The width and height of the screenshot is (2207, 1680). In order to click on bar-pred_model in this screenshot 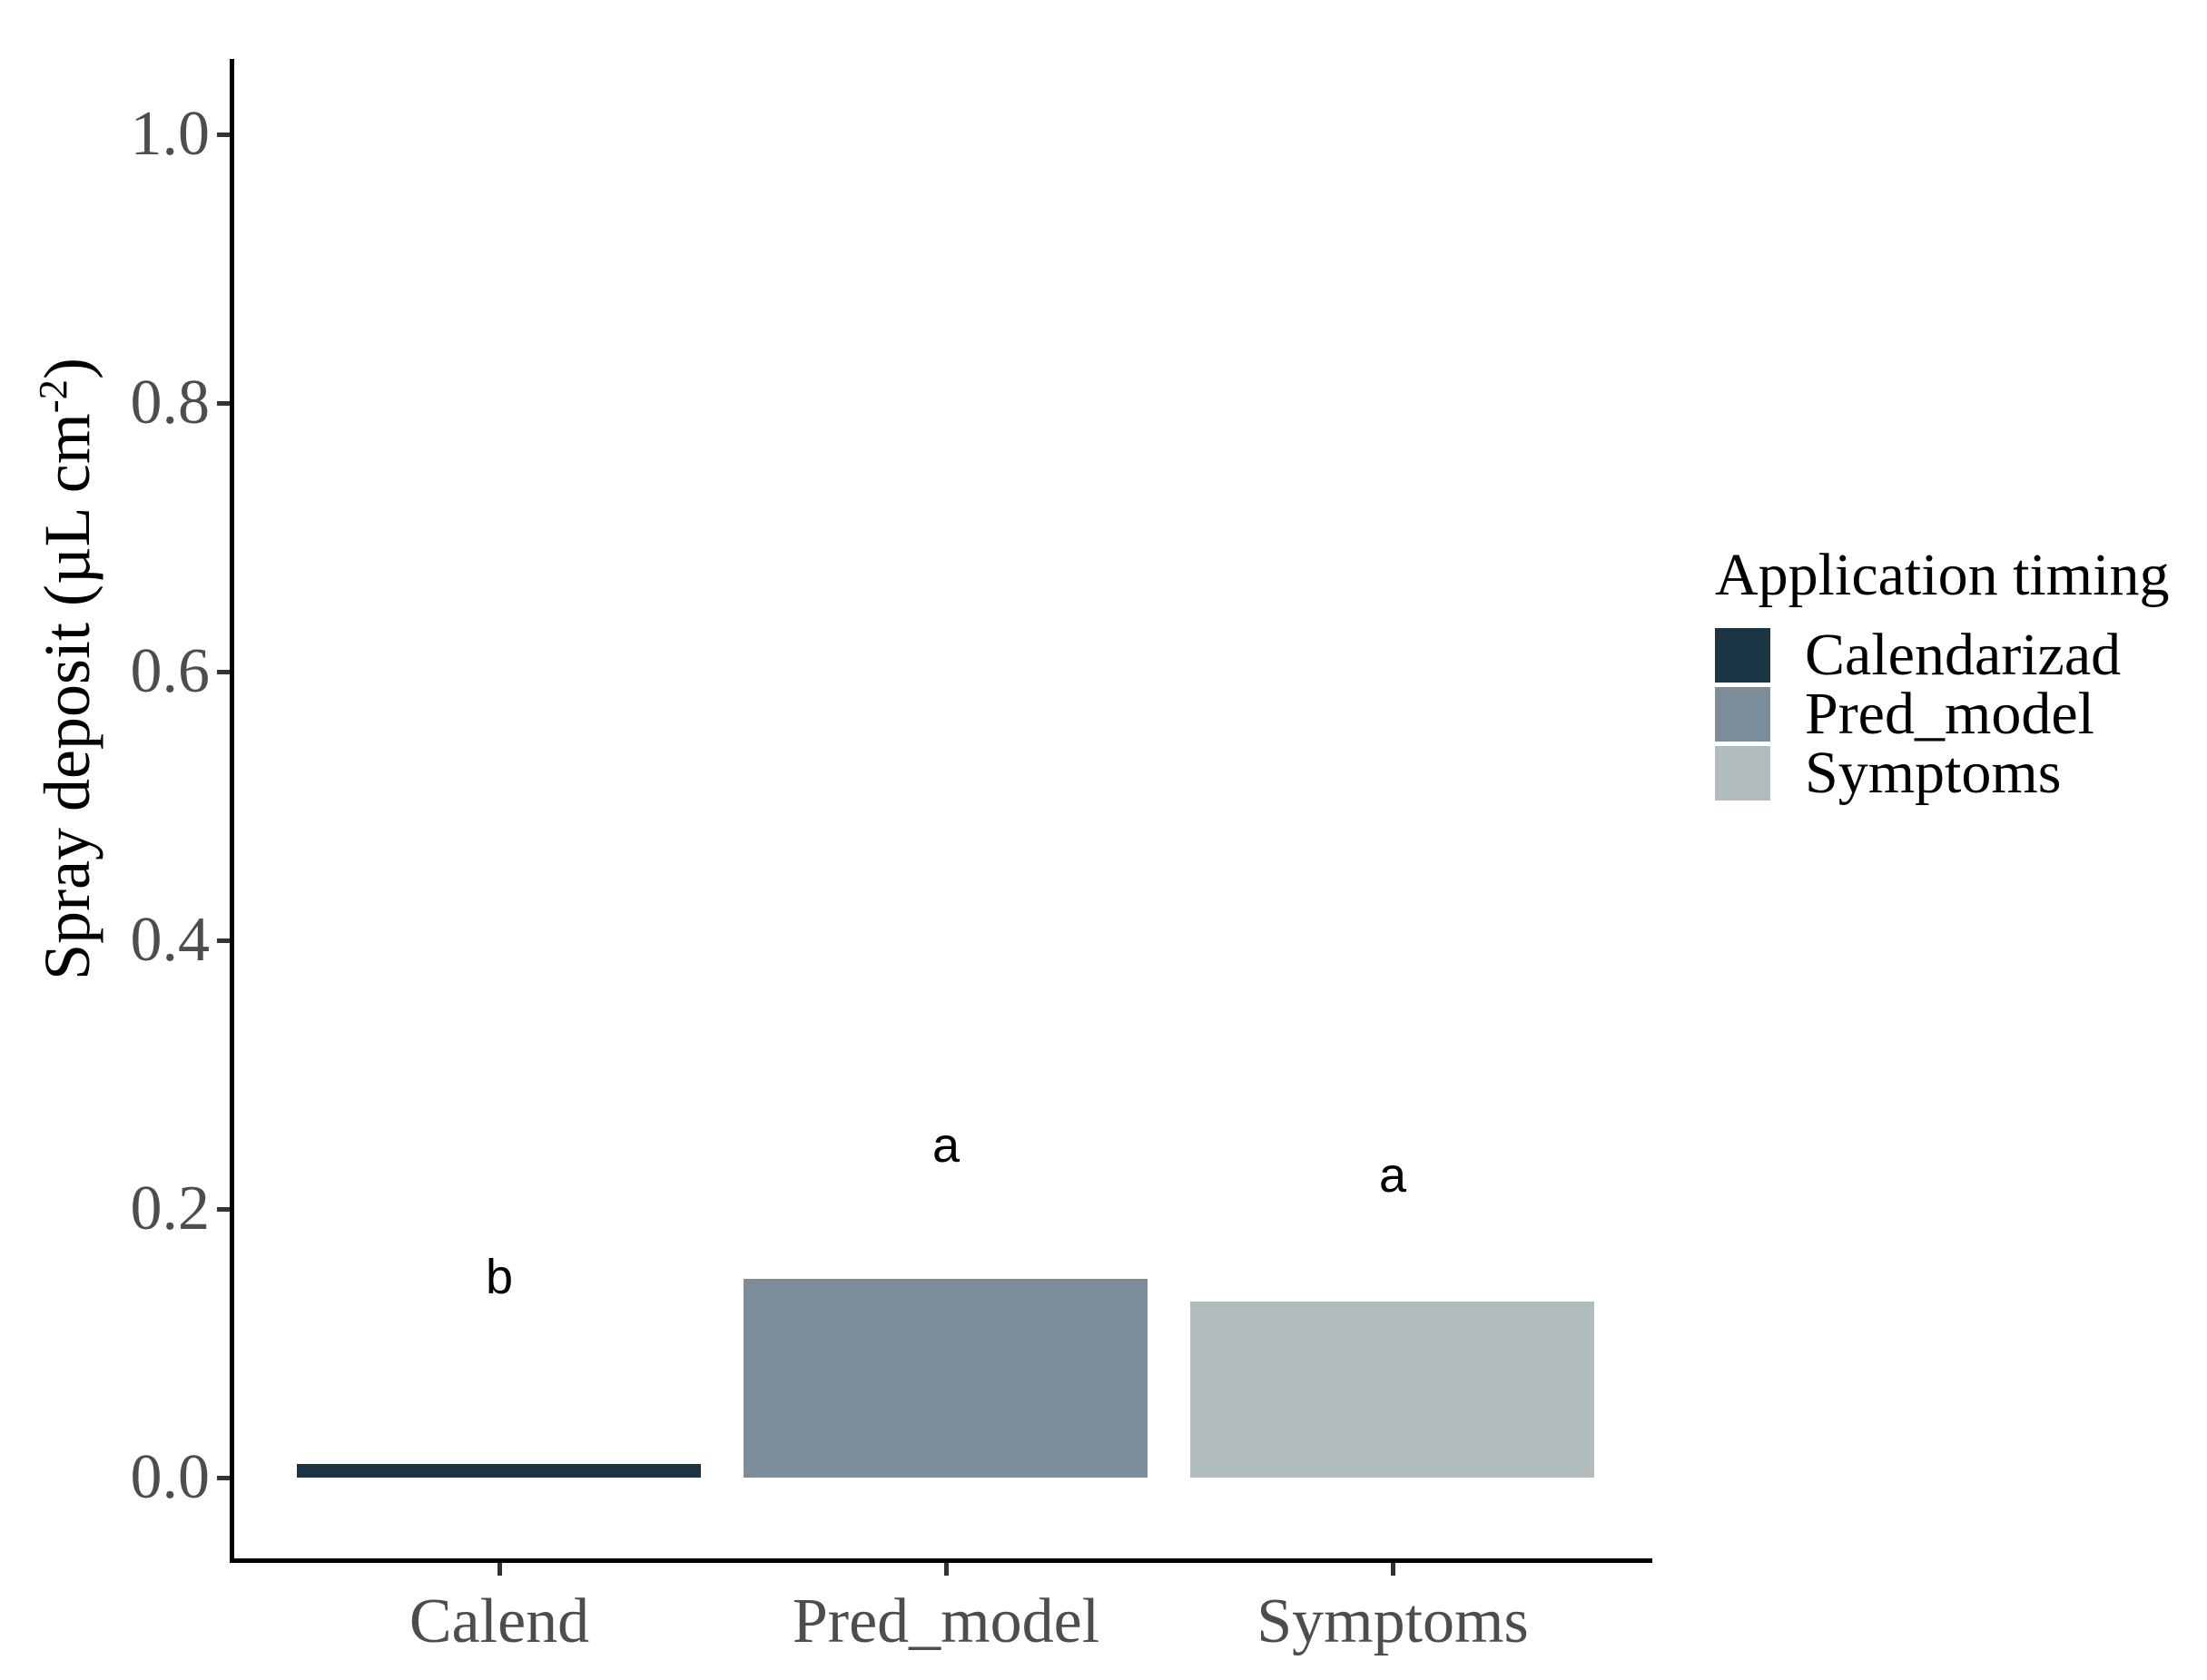, I will do `click(946, 1378)`.